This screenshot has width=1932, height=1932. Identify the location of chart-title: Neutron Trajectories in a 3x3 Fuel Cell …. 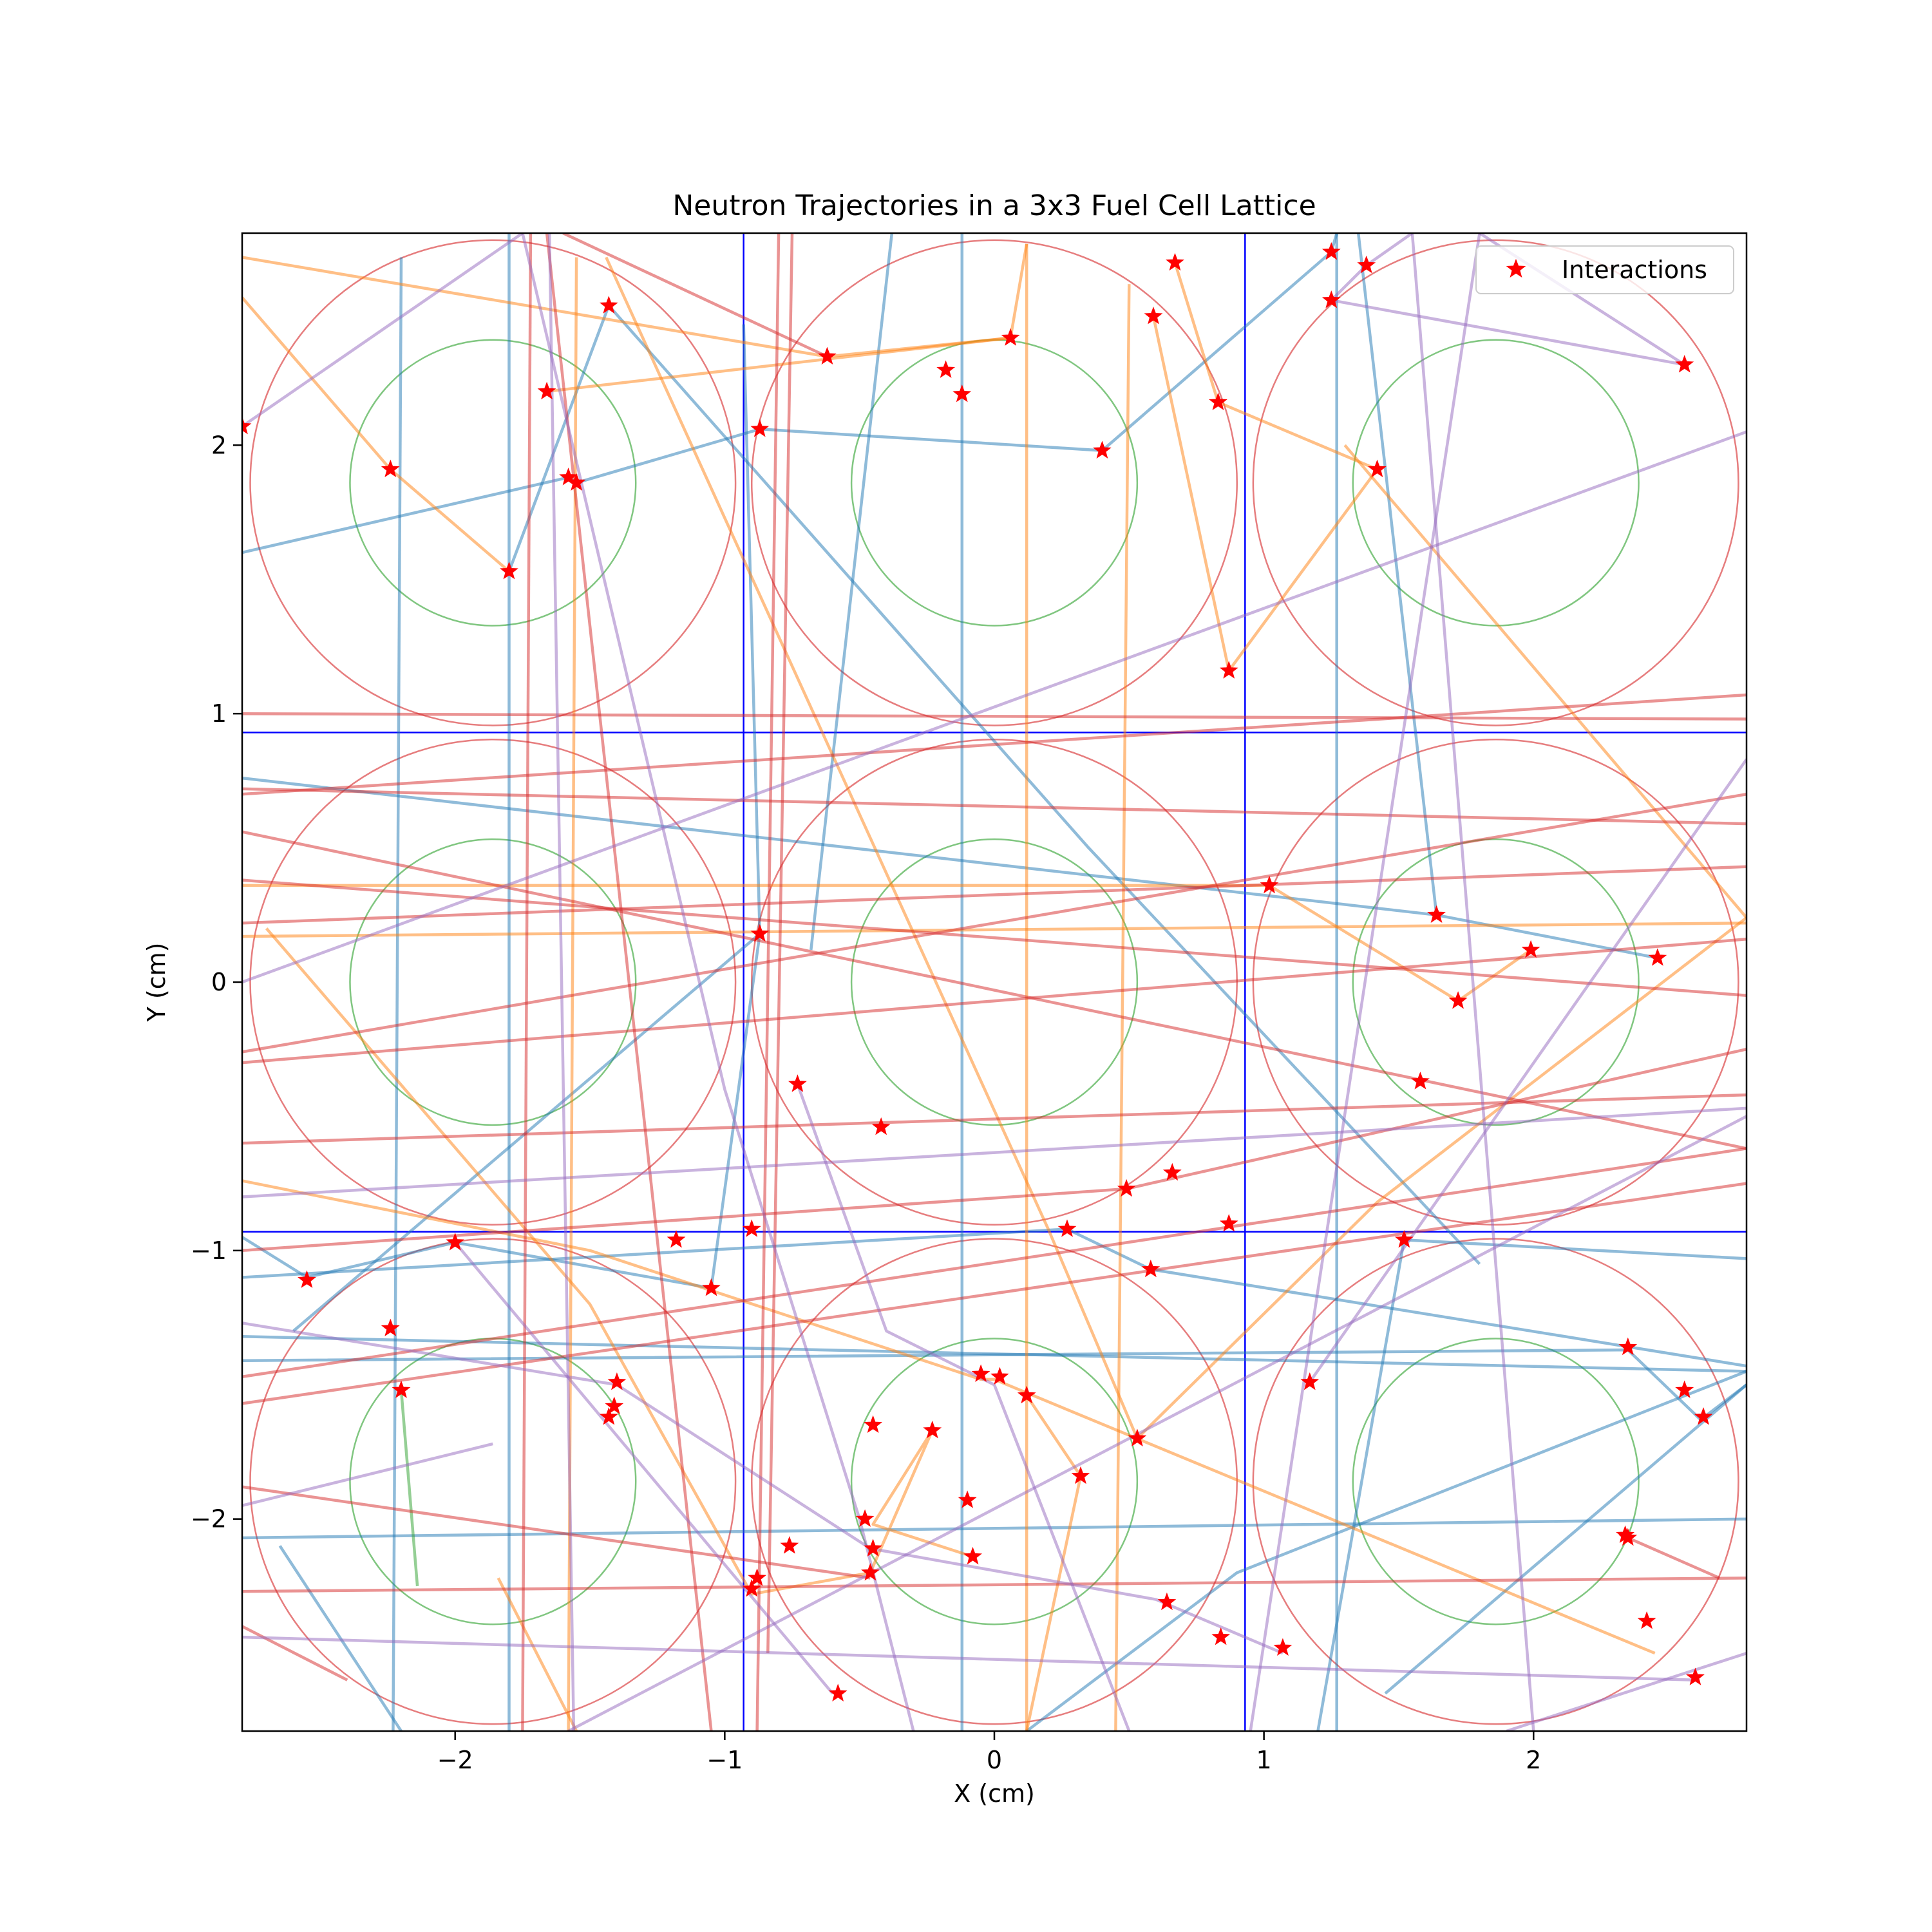
(994, 206).